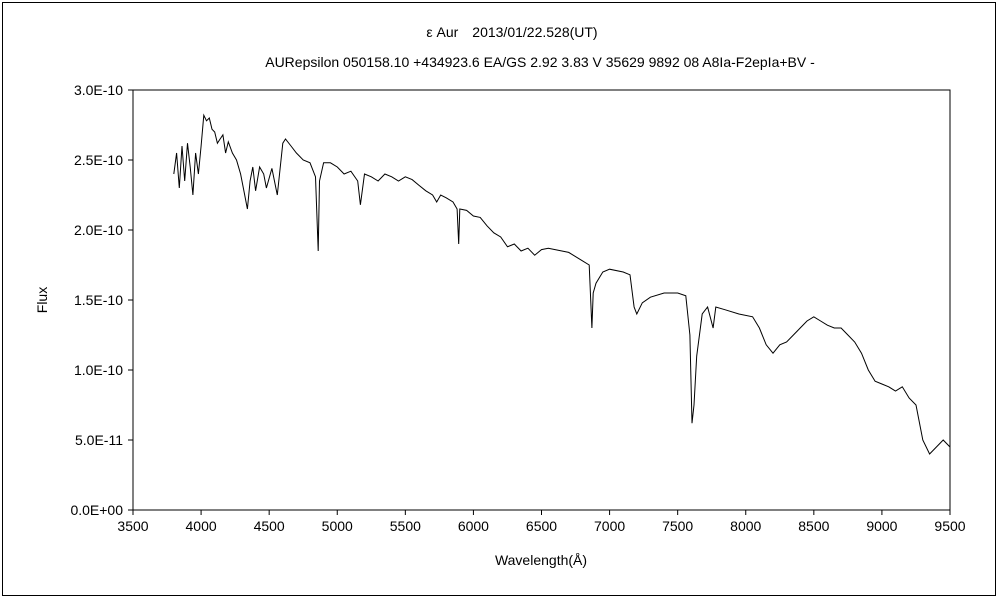 Image resolution: width=1000 pixels, height=600 pixels. What do you see at coordinates (132, 526) in the screenshot?
I see `x-tick-label: 3500` at bounding box center [132, 526].